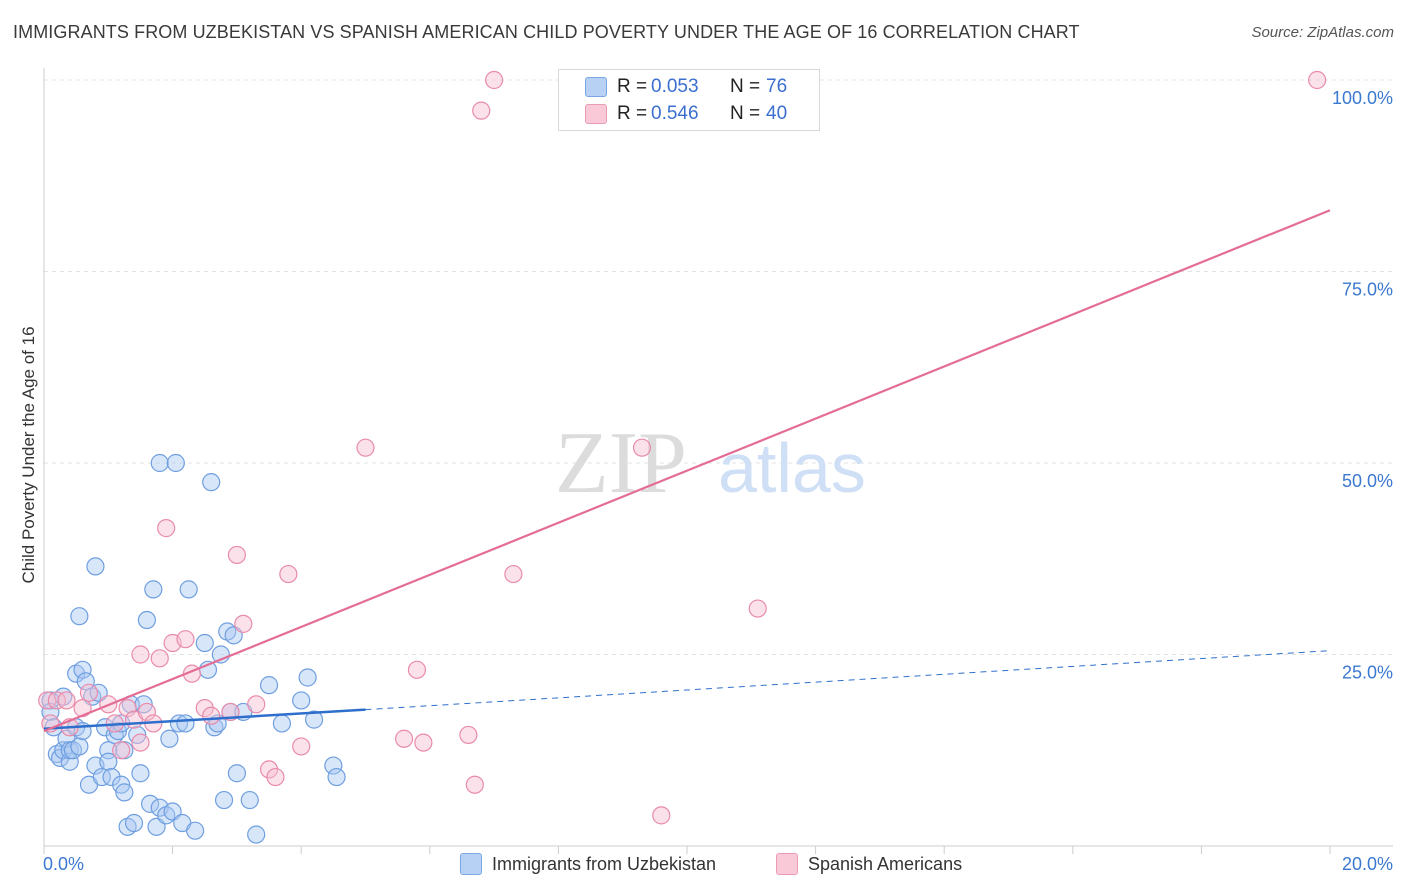 The image size is (1406, 892). I want to click on bottom-legend-uzbekistan: Immigrants from Uzbekistan, so click(588, 864).